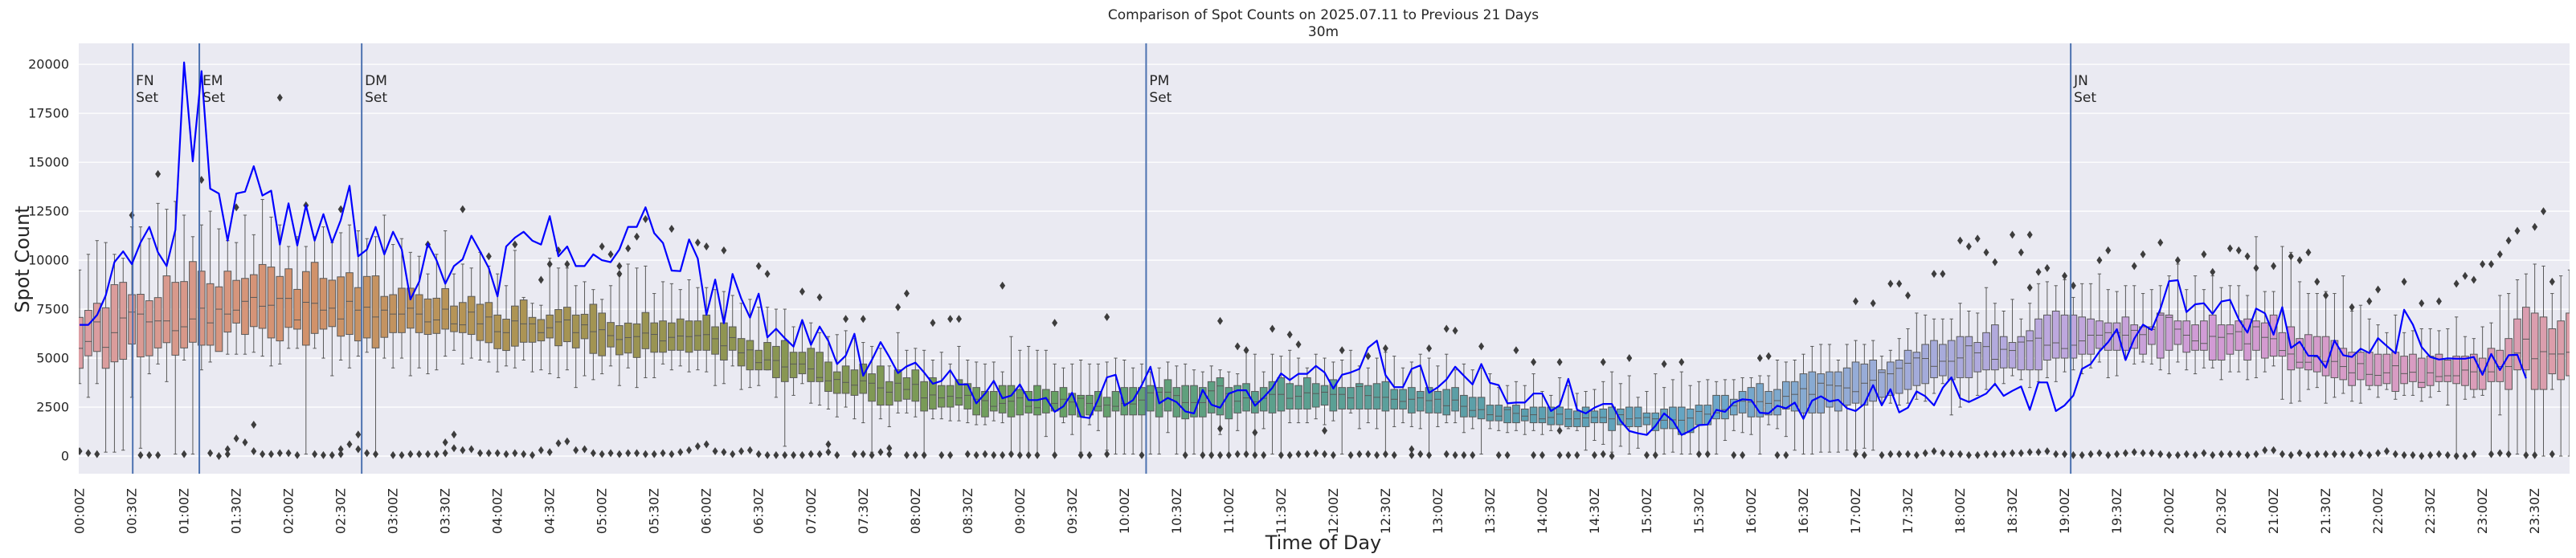  Describe the element at coordinates (65, 456) in the screenshot. I see `y-tick-label: 0` at that location.